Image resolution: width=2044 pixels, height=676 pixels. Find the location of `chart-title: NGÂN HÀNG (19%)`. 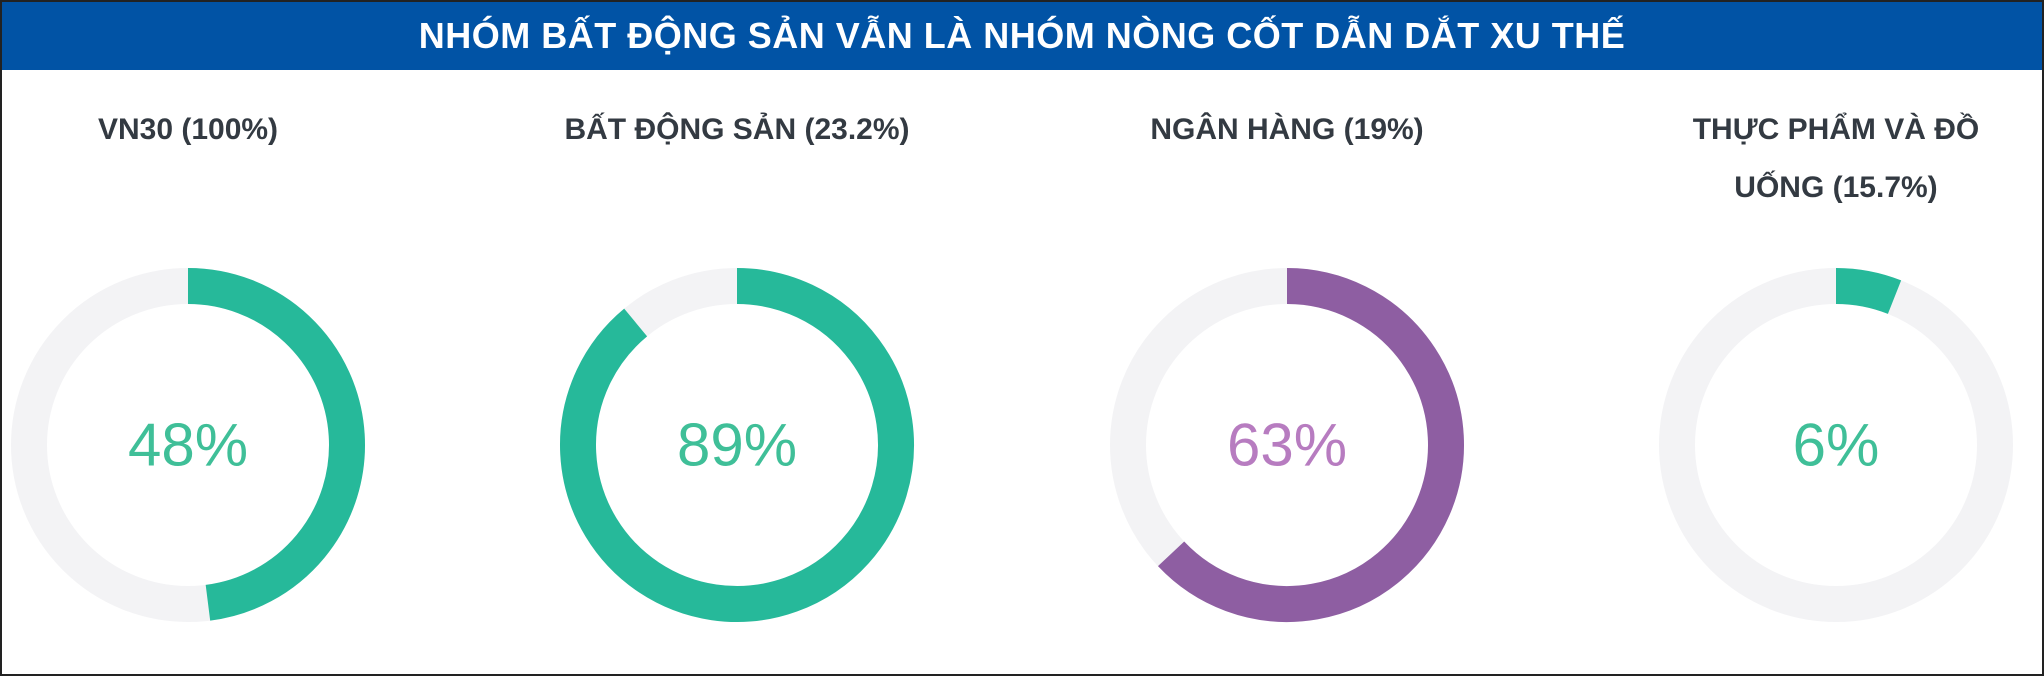

chart-title: NGÂN HÀNG (19%) is located at coordinates (1287, 129).